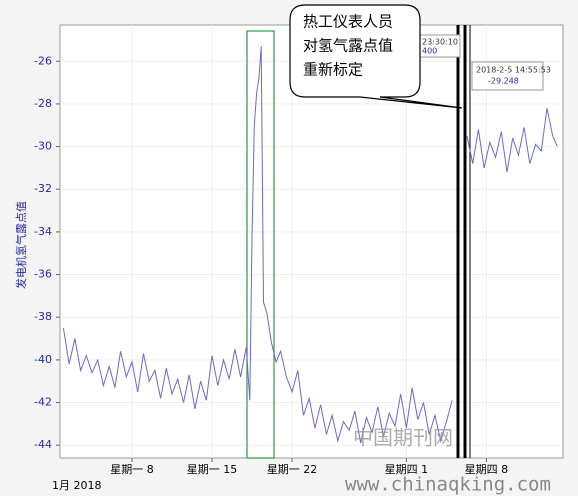 The image size is (578, 496). I want to click on watermark: 中国期刊网, so click(403, 438).